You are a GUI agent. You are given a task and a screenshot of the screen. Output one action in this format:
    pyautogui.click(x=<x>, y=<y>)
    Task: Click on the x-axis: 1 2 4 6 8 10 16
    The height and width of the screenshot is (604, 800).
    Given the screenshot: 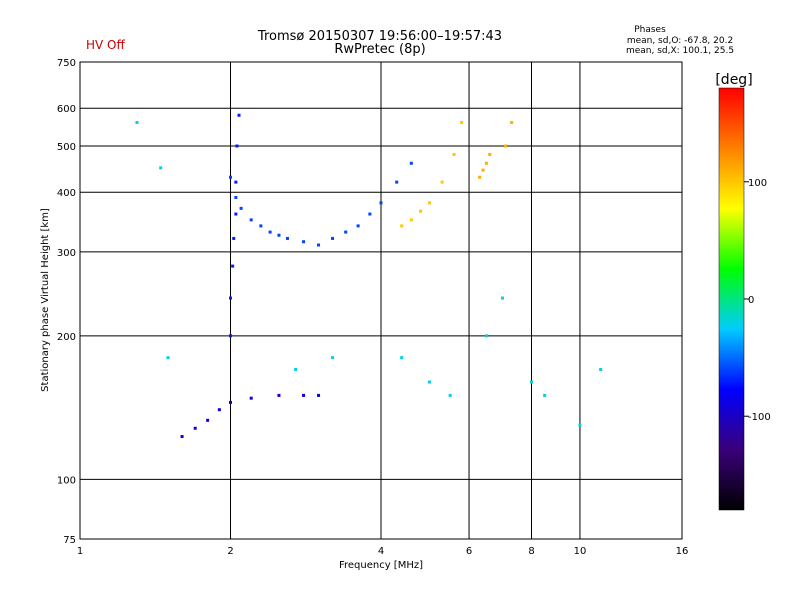 What is the action you would take?
    pyautogui.click(x=383, y=551)
    